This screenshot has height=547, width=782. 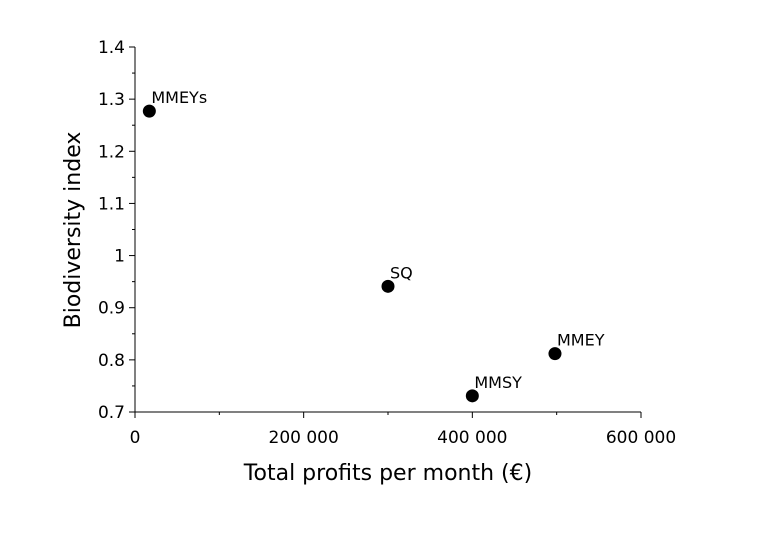 What do you see at coordinates (111, 361) in the screenshot?
I see `y-tick-label: 0.8` at bounding box center [111, 361].